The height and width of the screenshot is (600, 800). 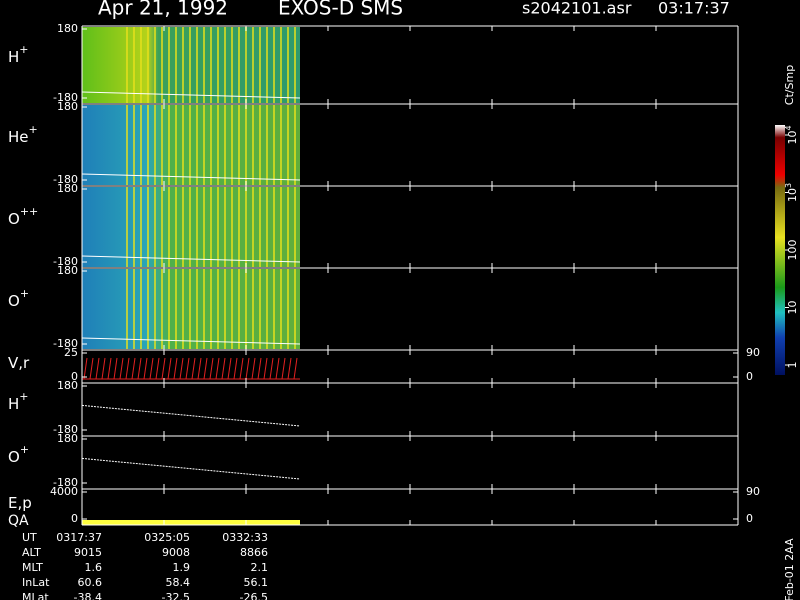 I want to click on footer-value: 0317:37, so click(x=79, y=537).